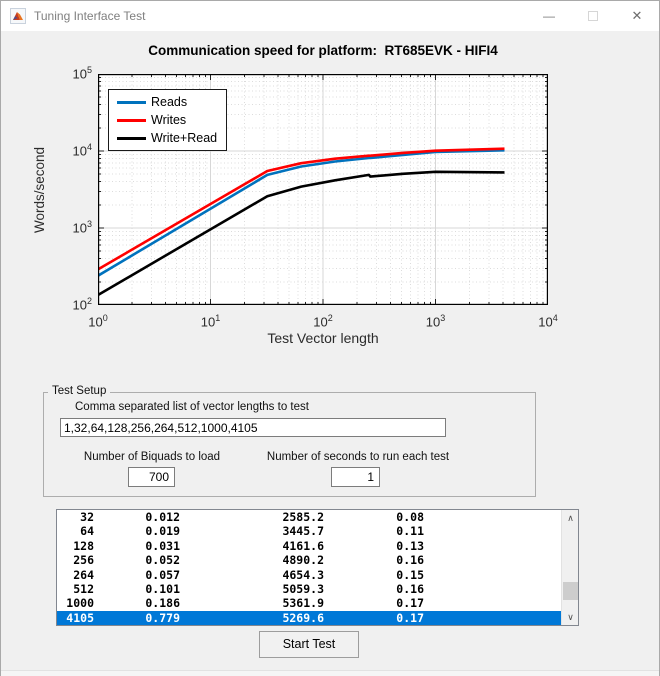 This screenshot has height=676, width=660. What do you see at coordinates (152, 457) in the screenshot?
I see `biquads-label: Number of Biquads to load` at bounding box center [152, 457].